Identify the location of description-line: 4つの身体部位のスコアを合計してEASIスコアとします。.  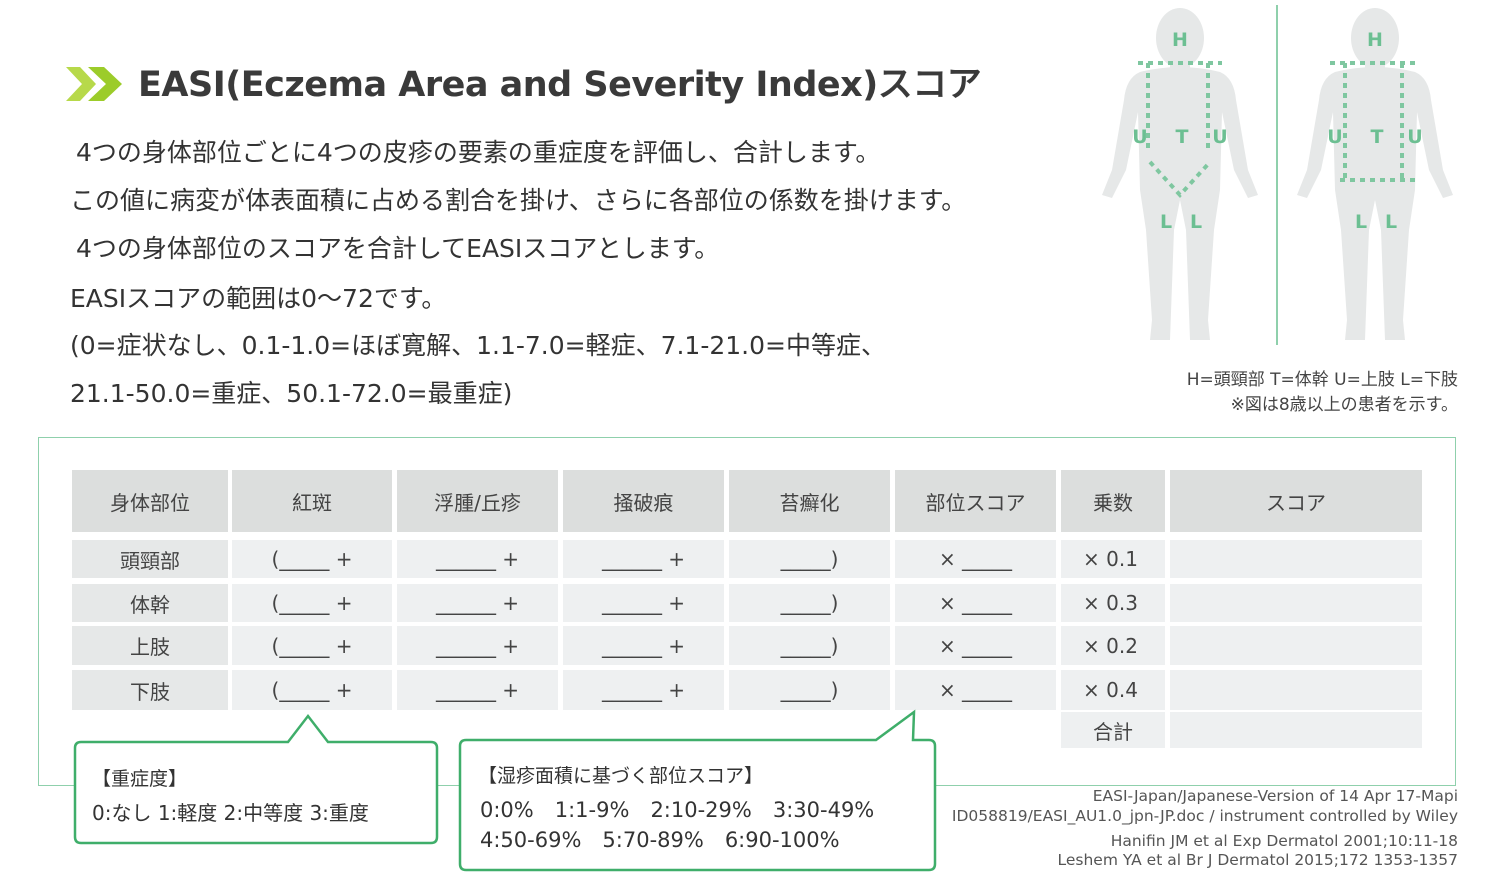
(398, 248).